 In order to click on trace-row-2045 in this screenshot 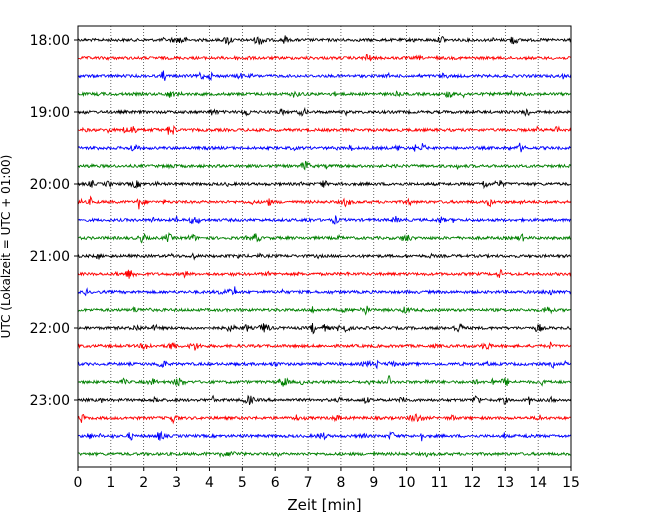, I will do `click(324, 238)`.